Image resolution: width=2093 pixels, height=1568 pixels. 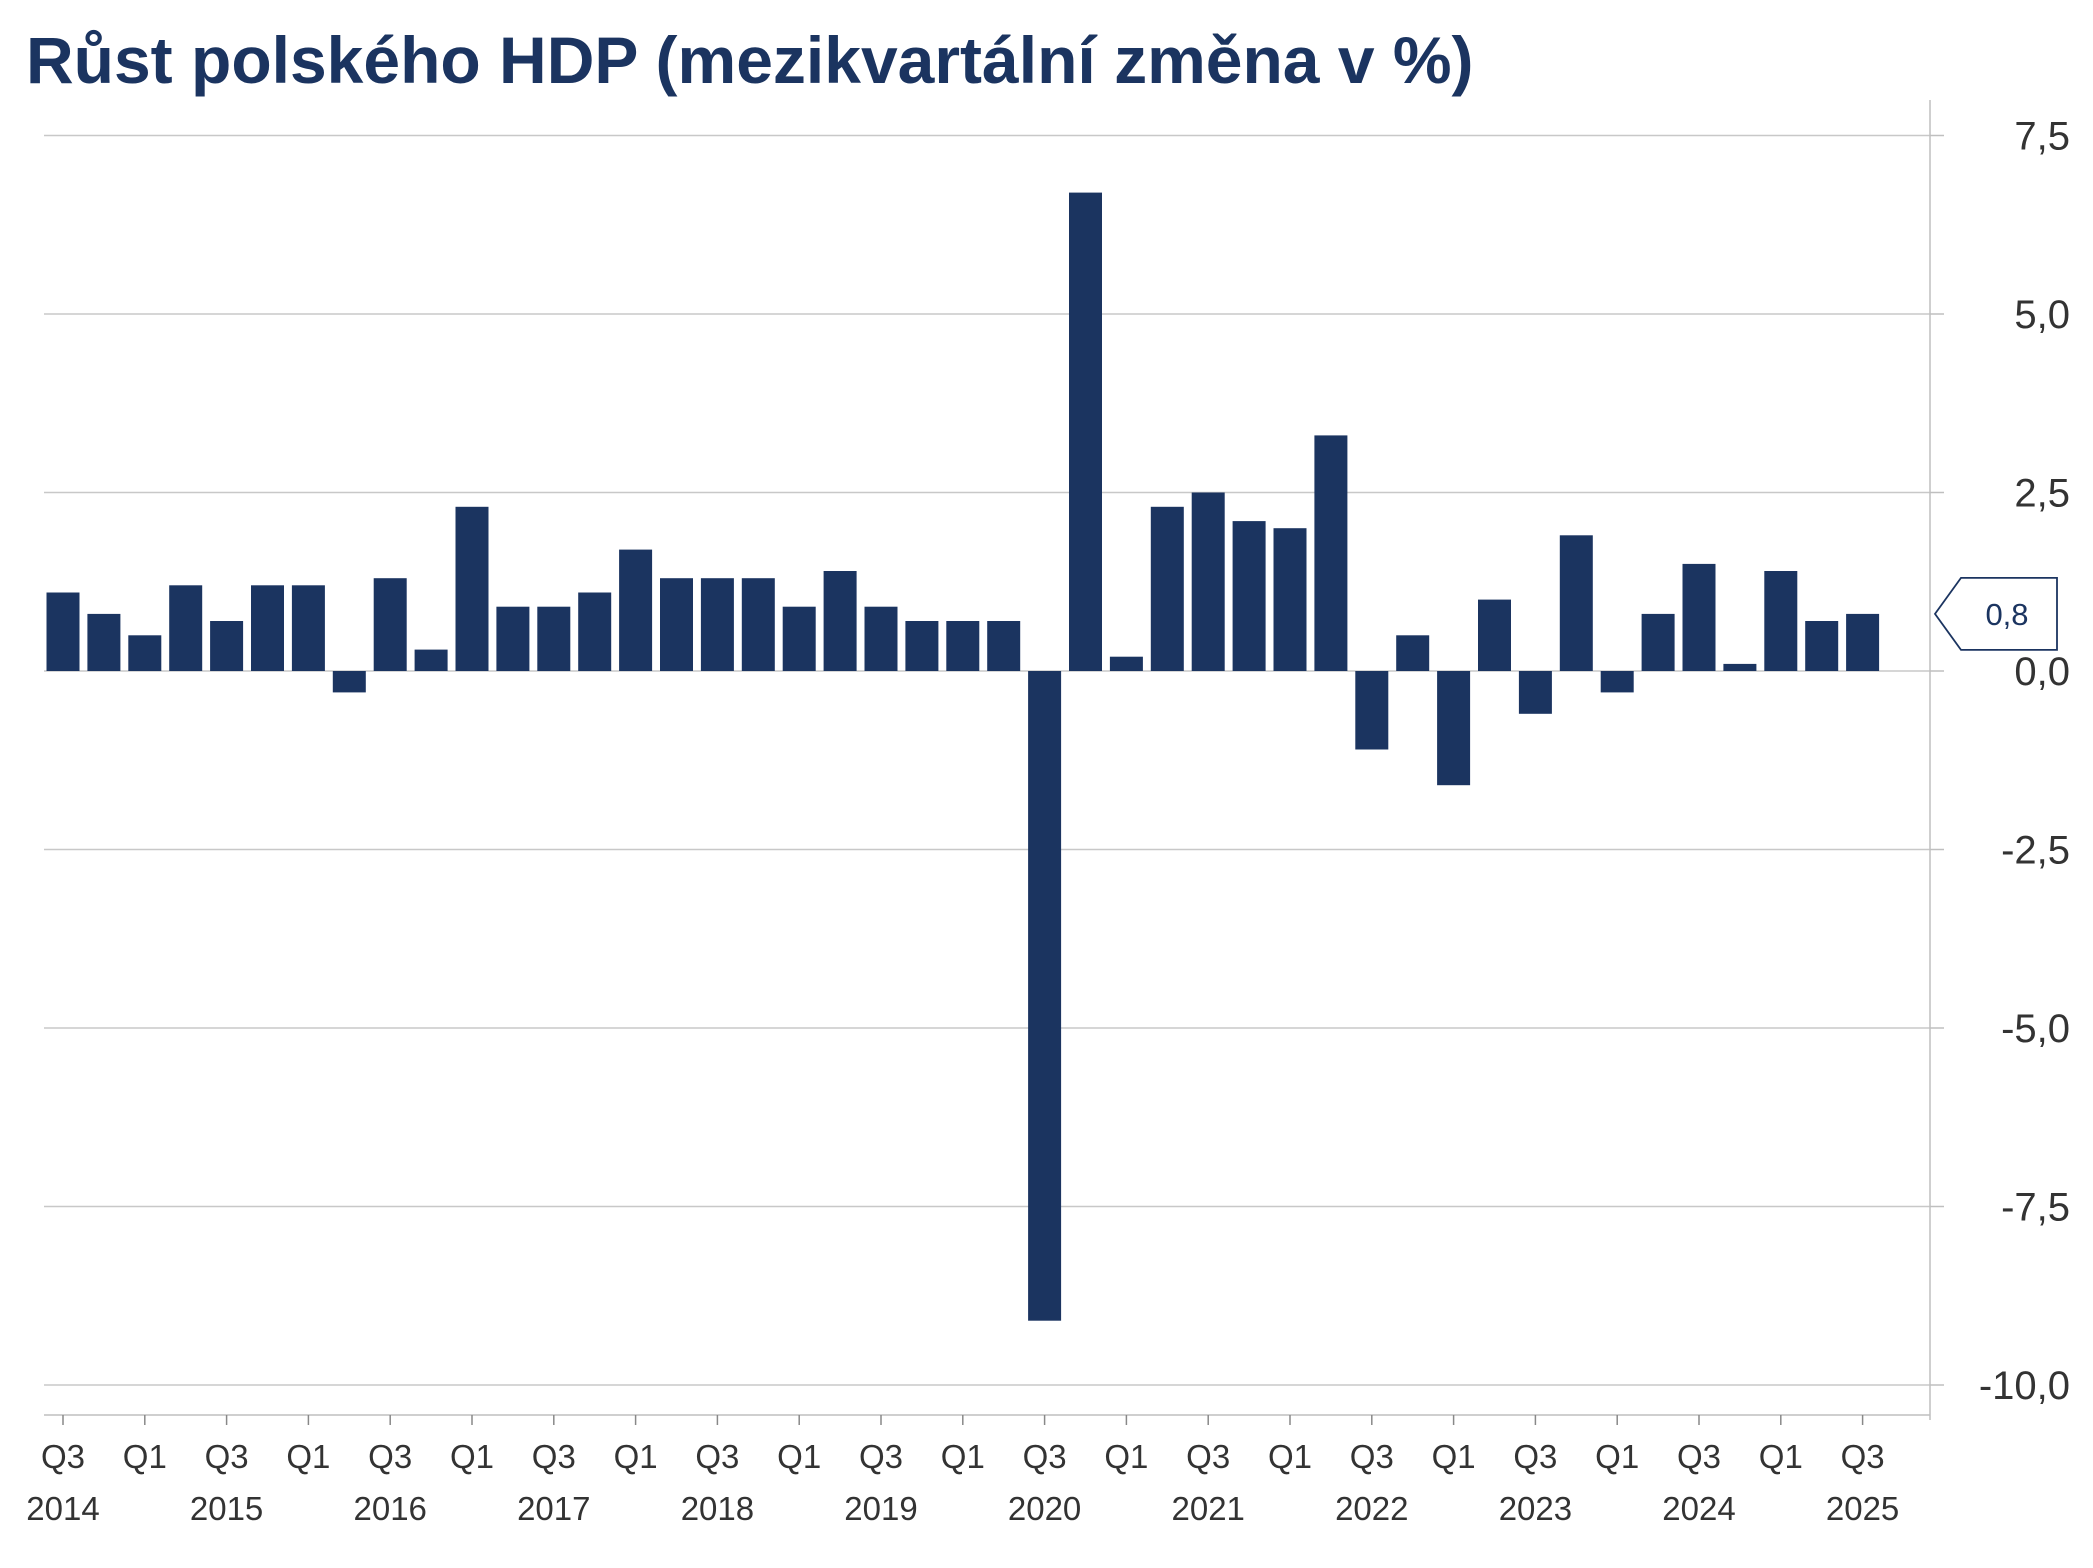 What do you see at coordinates (186, 628) in the screenshot?
I see `bar-q2-2015` at bounding box center [186, 628].